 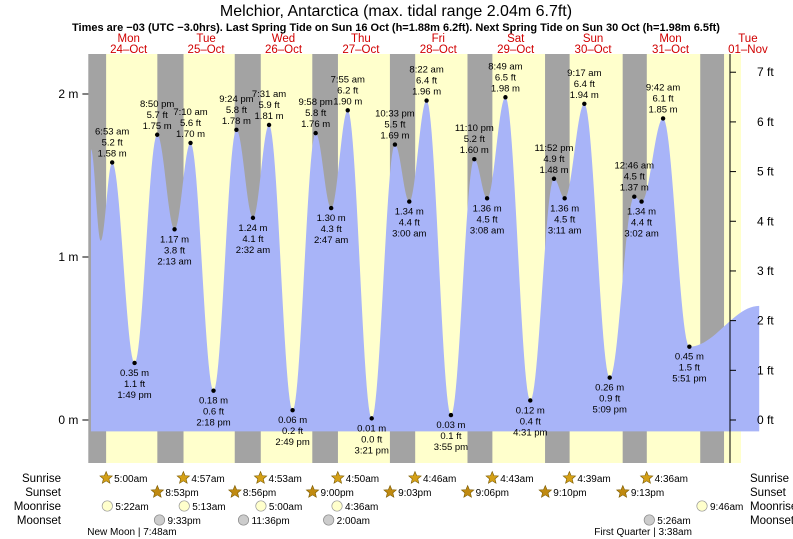 What do you see at coordinates (190, 112) in the screenshot?
I see `tide-time: 7:10 am` at bounding box center [190, 112].